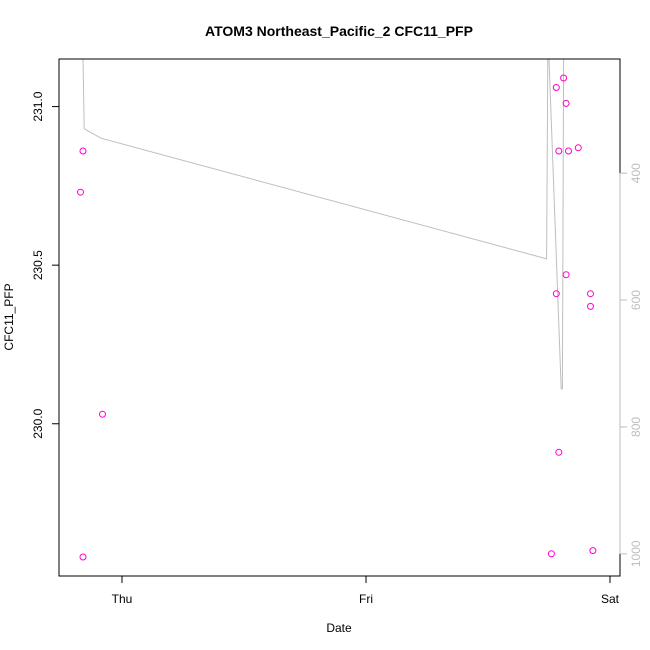  What do you see at coordinates (38, 423) in the screenshot?
I see `y-tick-label: 230.0` at bounding box center [38, 423].